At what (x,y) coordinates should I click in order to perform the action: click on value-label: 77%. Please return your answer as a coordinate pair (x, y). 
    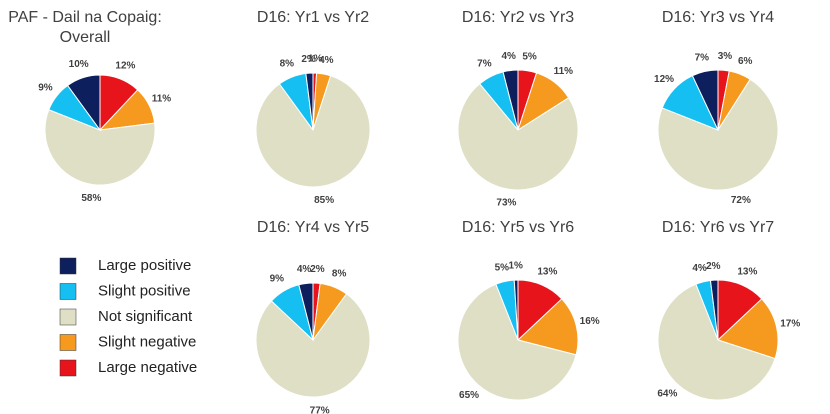
    Looking at the image, I should click on (320, 409).